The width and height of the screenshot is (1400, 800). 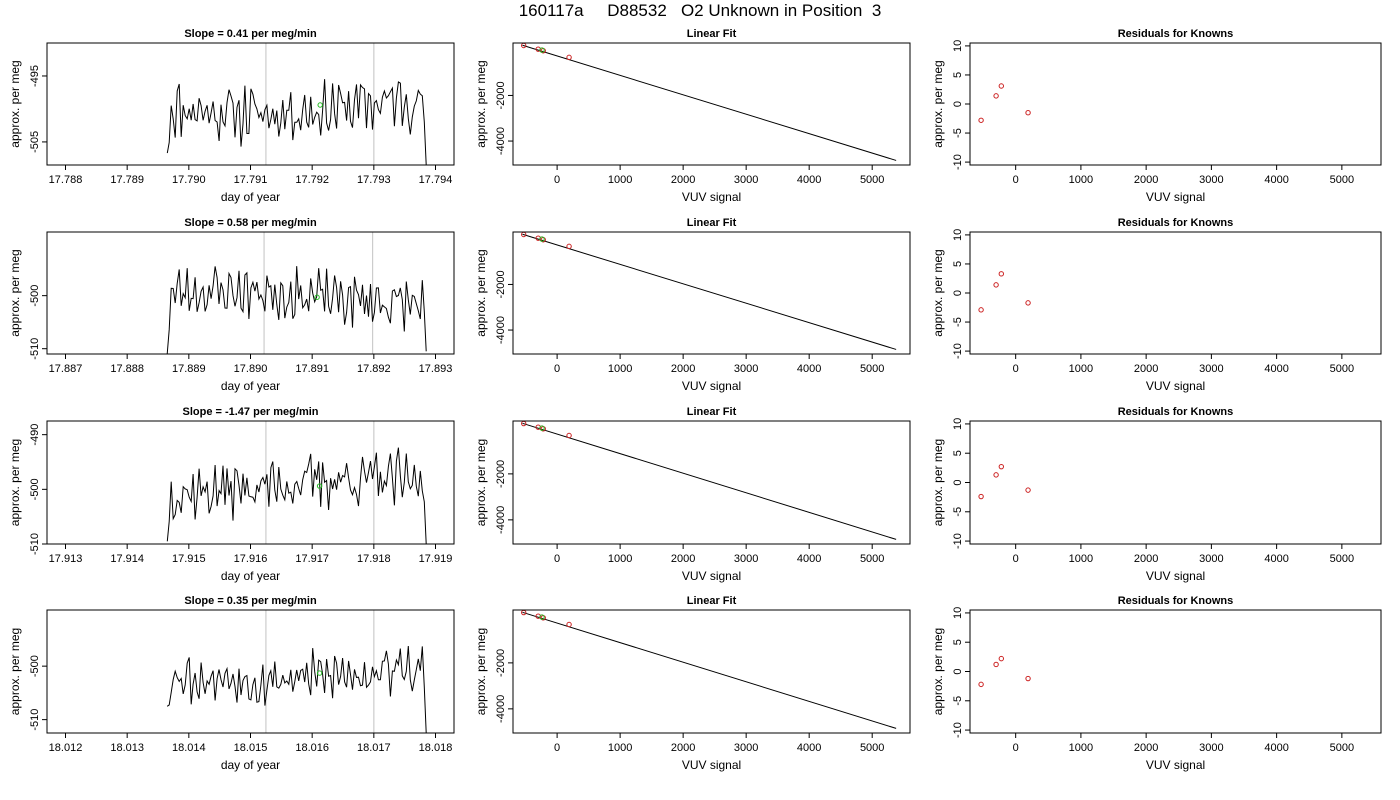 What do you see at coordinates (374, 559) in the screenshot?
I see `x-tick-label: 17.918` at bounding box center [374, 559].